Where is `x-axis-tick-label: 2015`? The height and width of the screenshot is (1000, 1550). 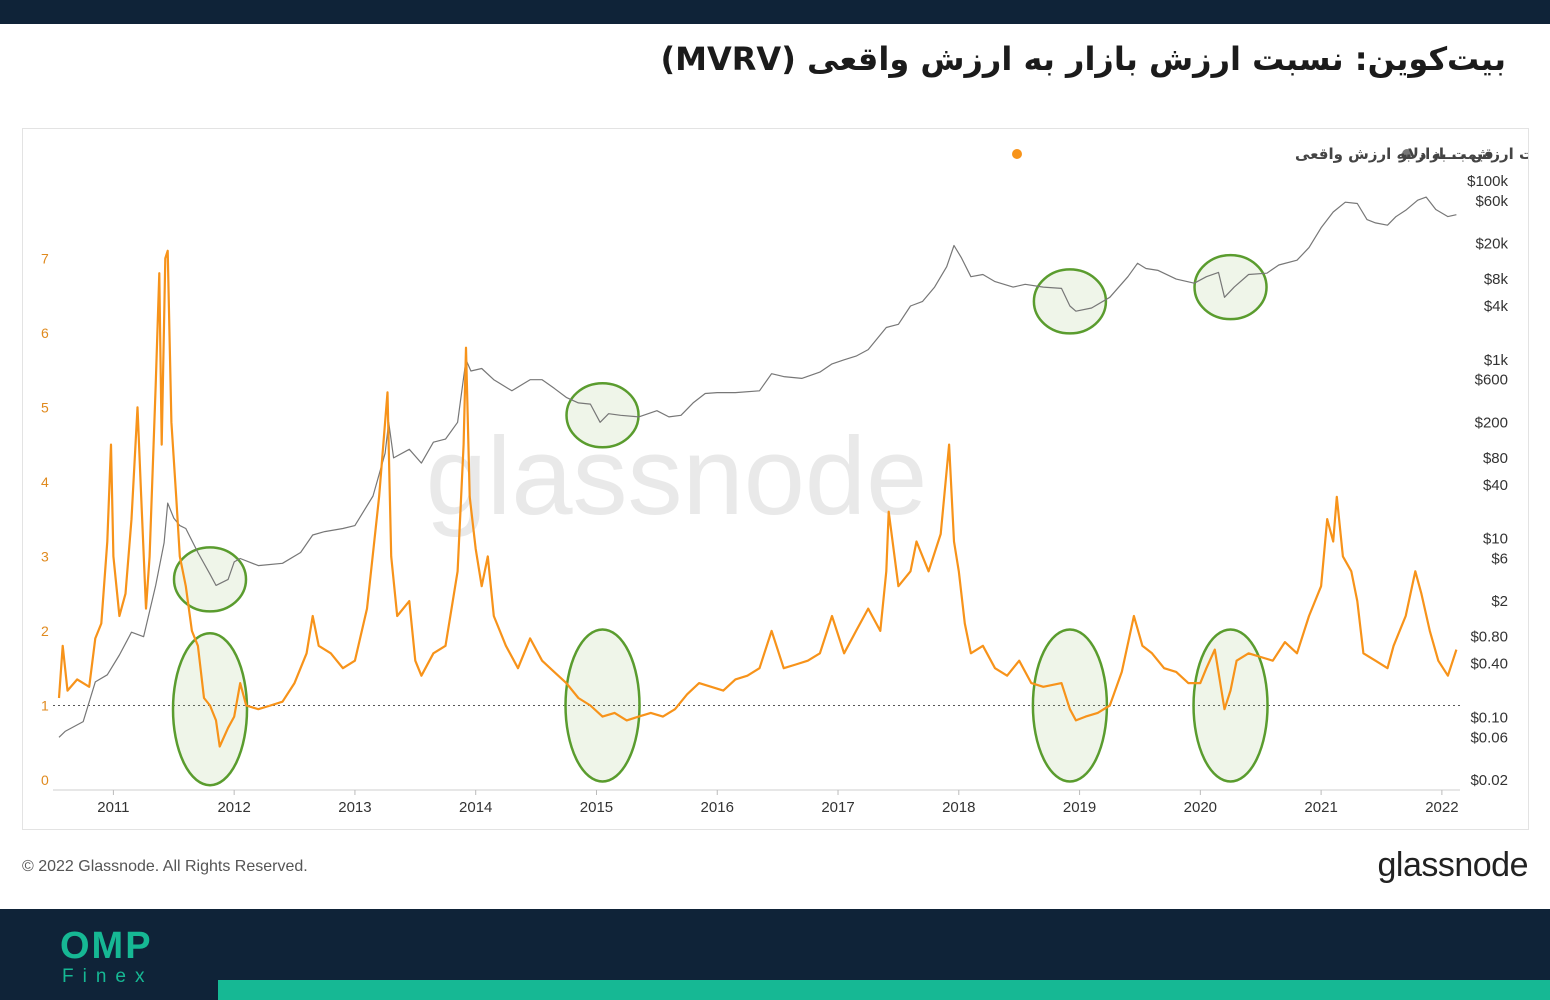
x-axis-tick-label: 2015 is located at coordinates (596, 807).